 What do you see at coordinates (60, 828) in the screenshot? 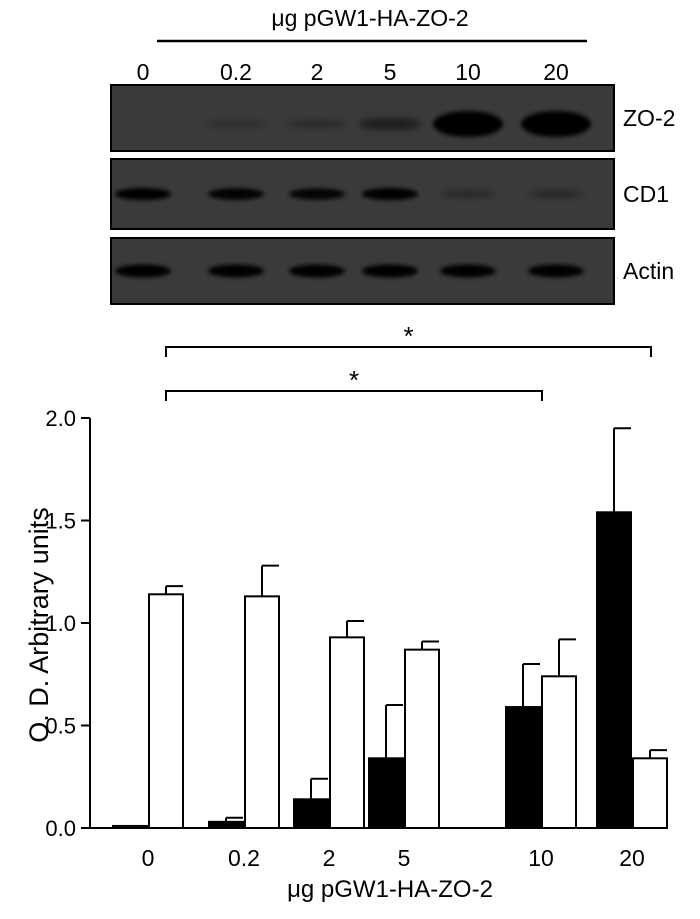
I see `y-tick-label: 0.0` at bounding box center [60, 828].